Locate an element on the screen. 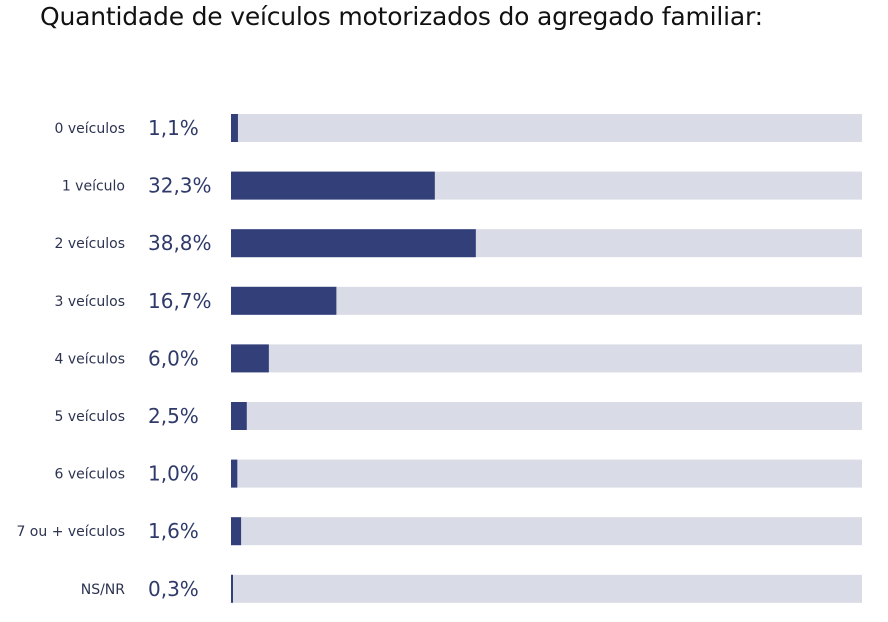  category-label: 4 veículos is located at coordinates (90, 359).